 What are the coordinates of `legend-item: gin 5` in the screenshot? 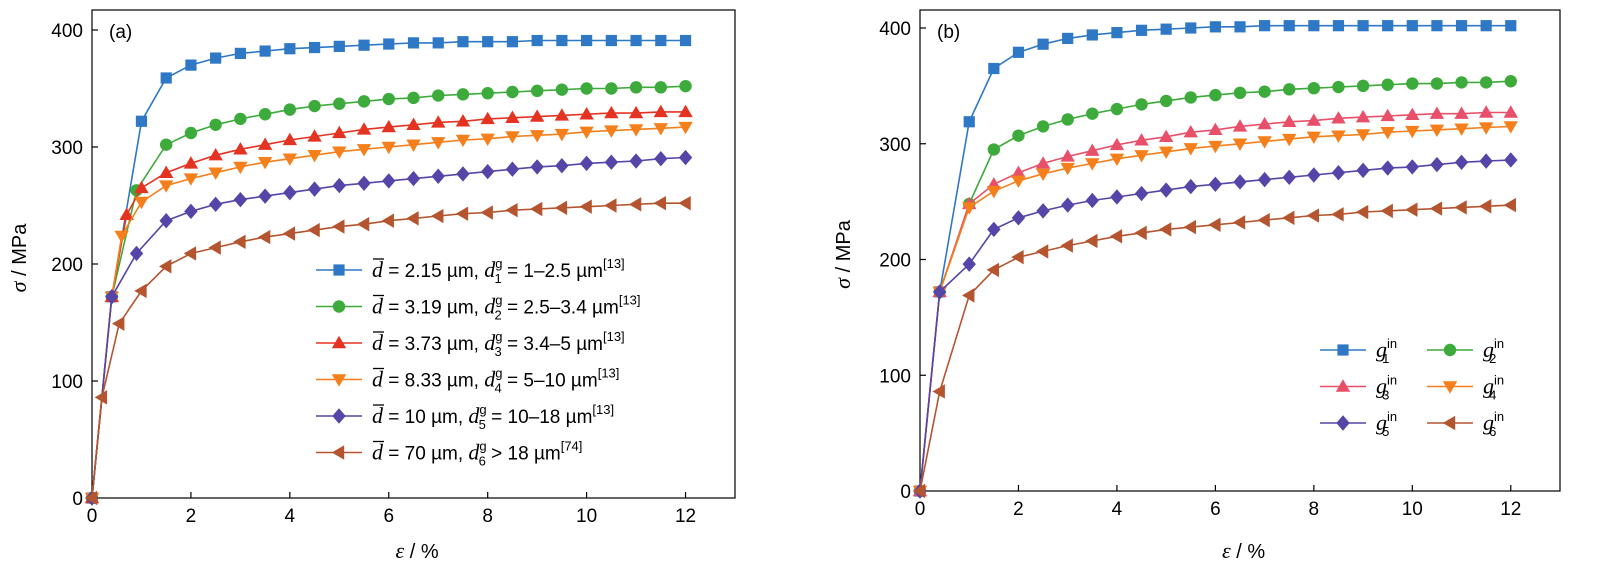 It's located at (1358, 424).